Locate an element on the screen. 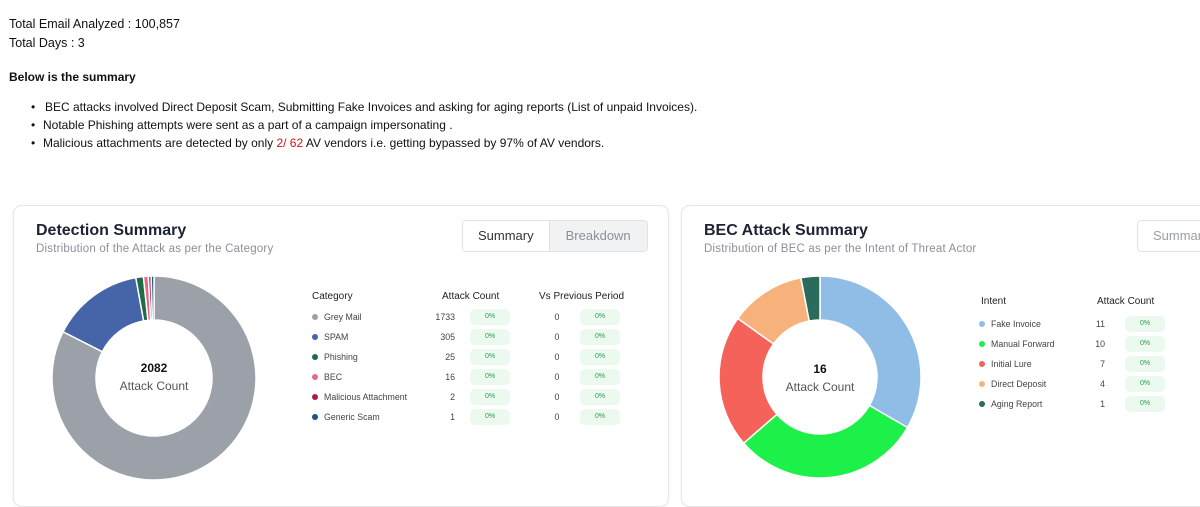  attack-count-value: 2 is located at coordinates (452, 397).